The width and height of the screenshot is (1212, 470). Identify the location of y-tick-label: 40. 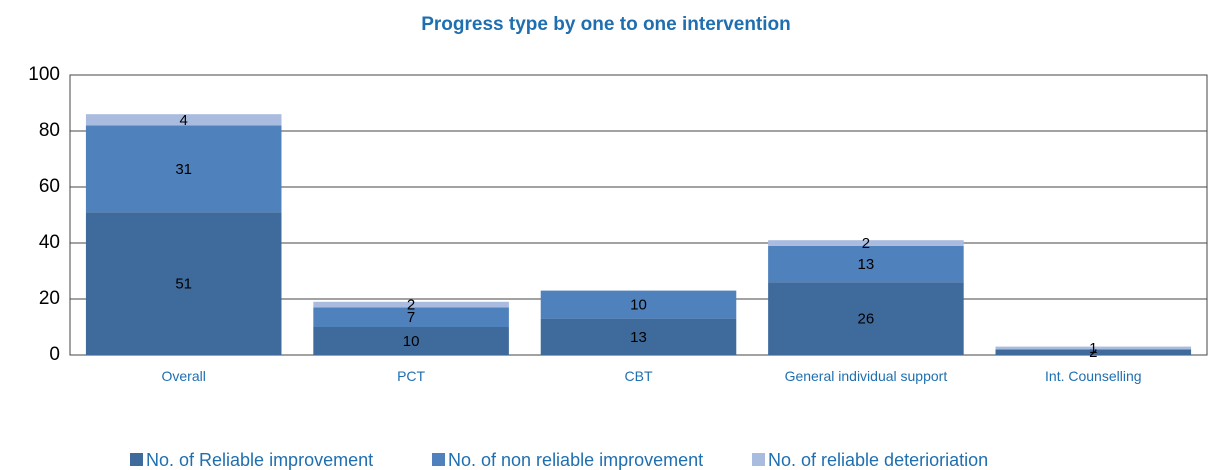
(49, 242).